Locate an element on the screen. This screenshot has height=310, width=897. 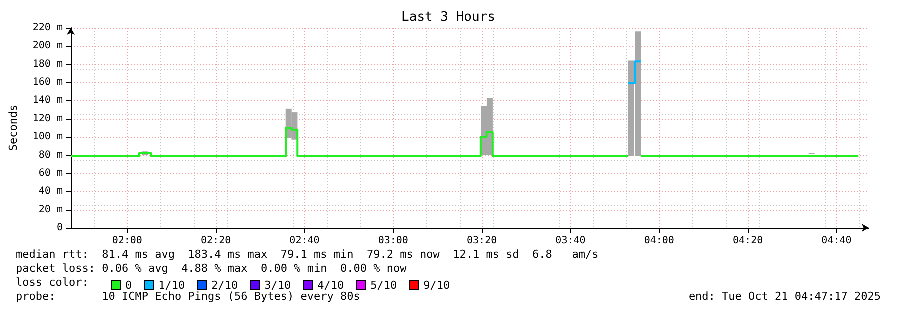
x-tick-label: 02:40 is located at coordinates (305, 241).